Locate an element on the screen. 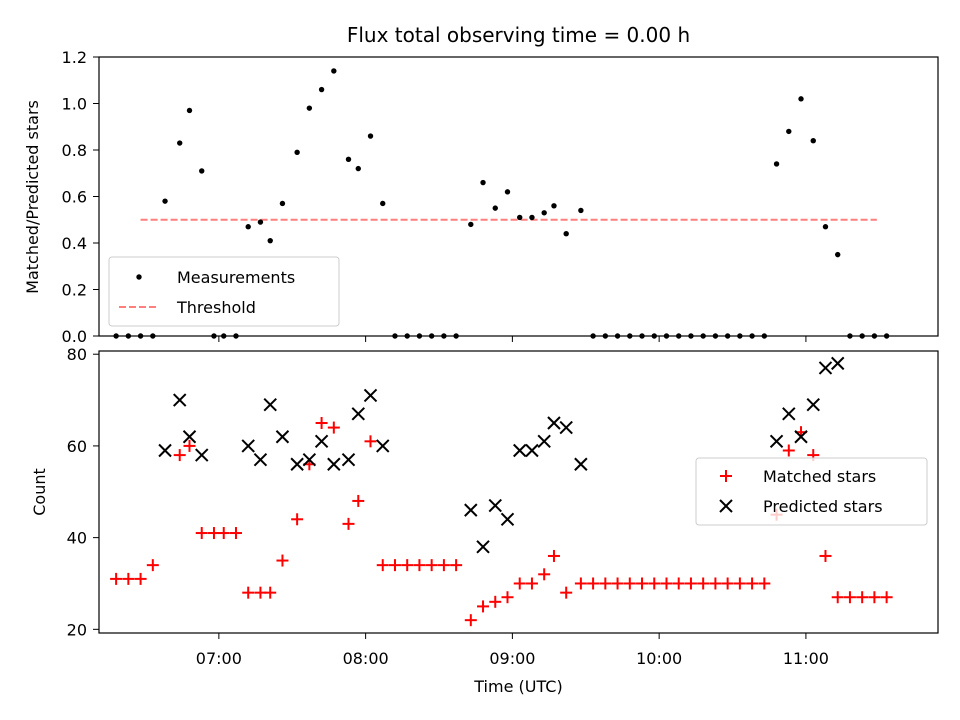 The image size is (960, 720). count-y-tick-label: 60 is located at coordinates (77, 446).